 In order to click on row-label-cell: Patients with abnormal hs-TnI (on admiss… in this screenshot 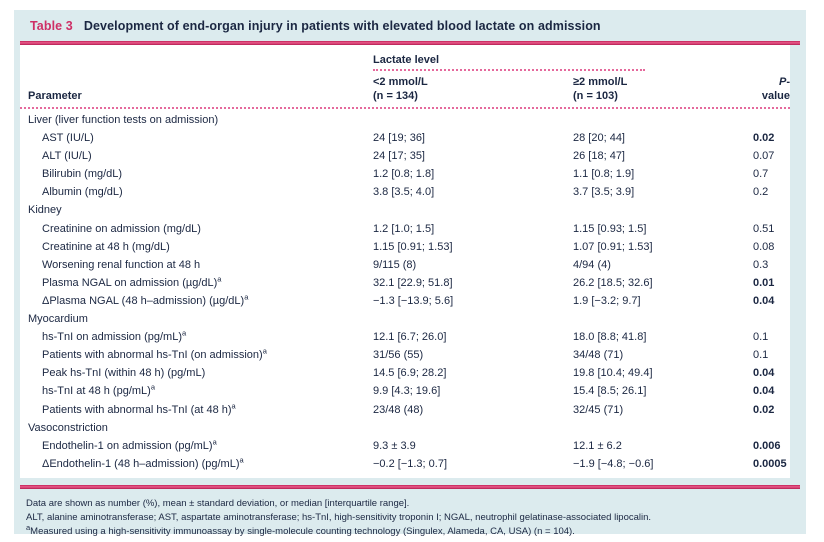, I will do `click(200, 355)`.